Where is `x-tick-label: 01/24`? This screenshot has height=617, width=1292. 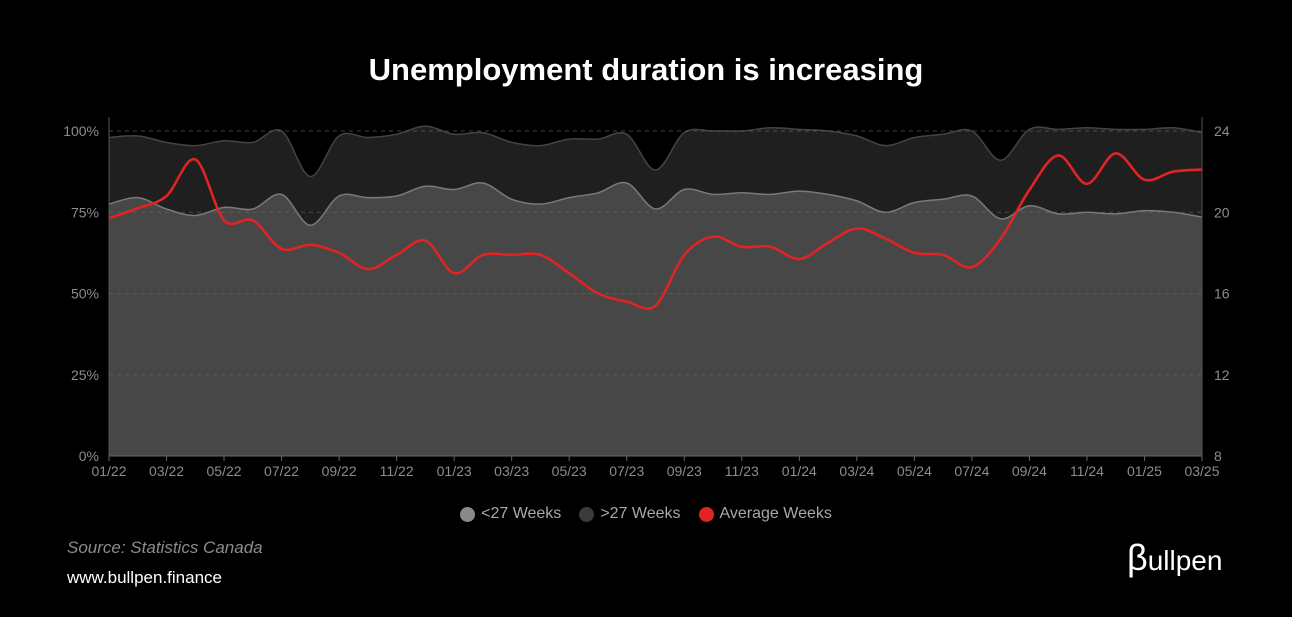 x-tick-label: 01/24 is located at coordinates (799, 471).